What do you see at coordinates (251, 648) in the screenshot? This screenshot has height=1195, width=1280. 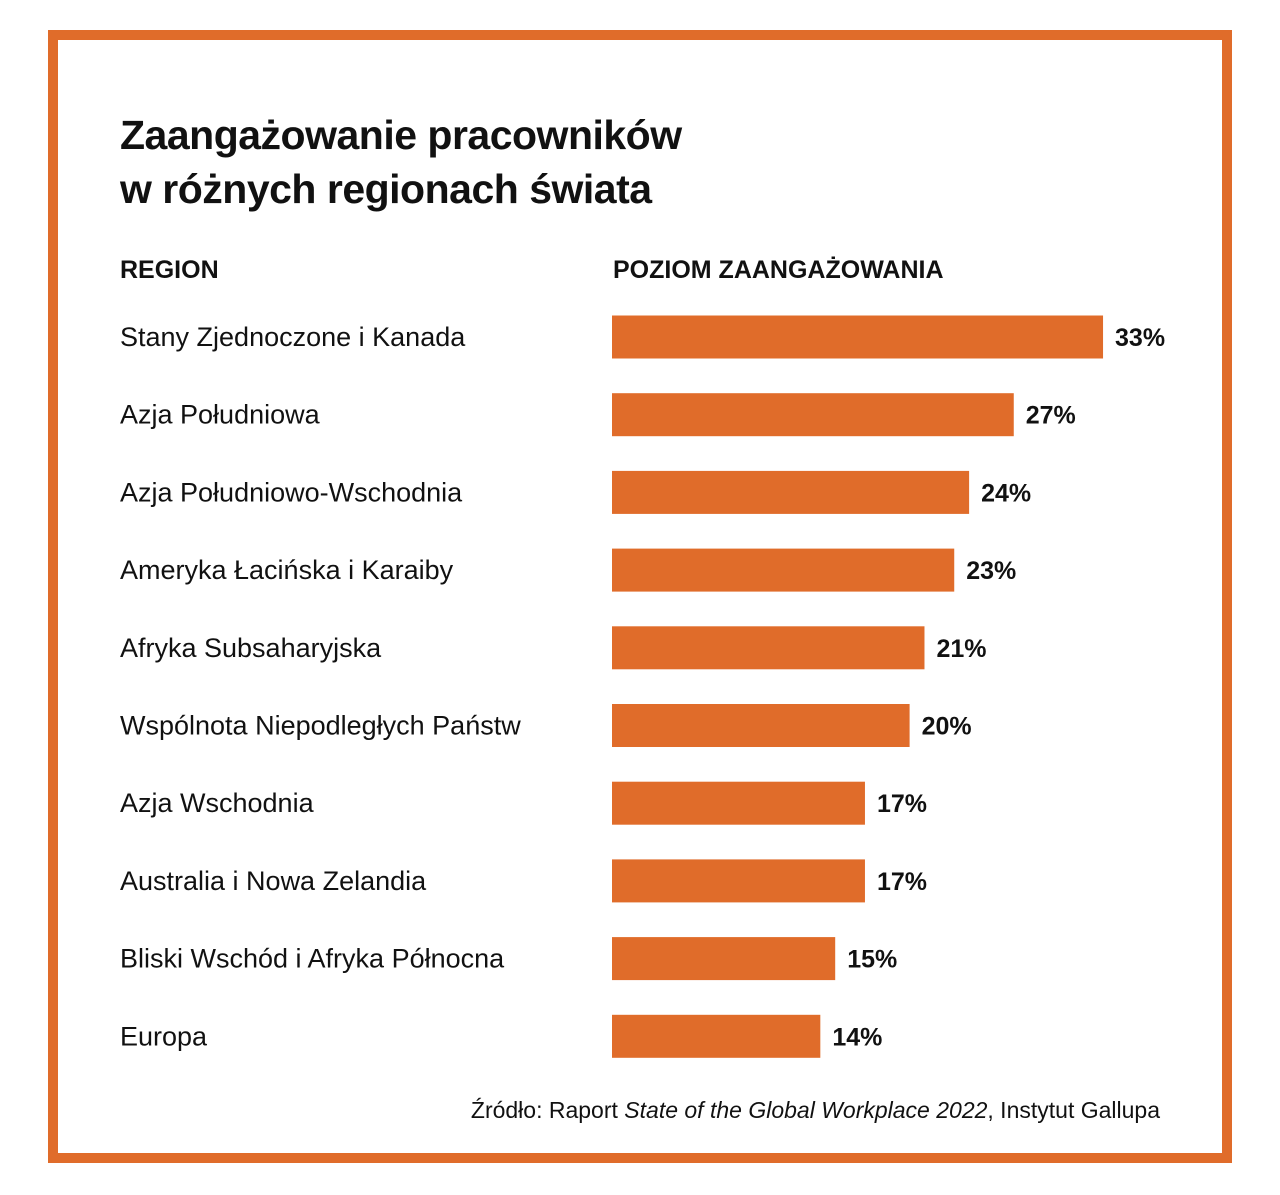 I see `region-label: Afryka Subsaharyjska` at bounding box center [251, 648].